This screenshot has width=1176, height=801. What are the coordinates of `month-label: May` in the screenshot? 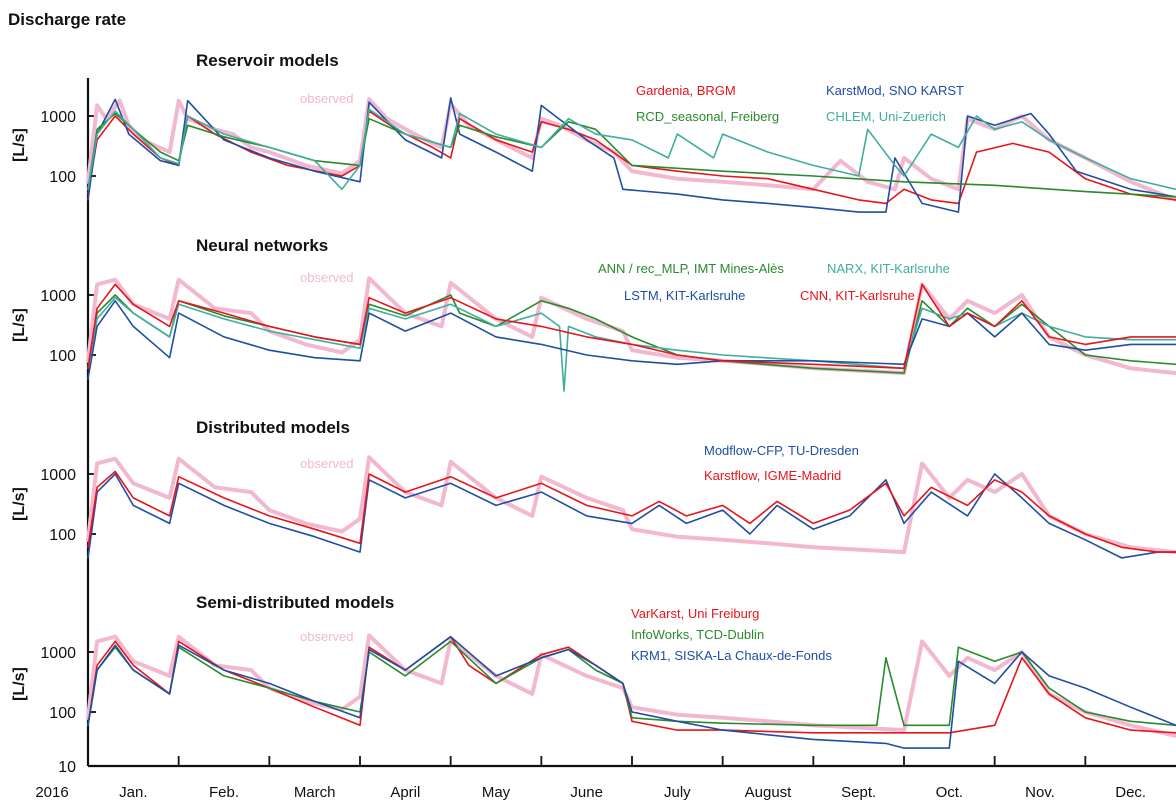 It's located at (496, 792).